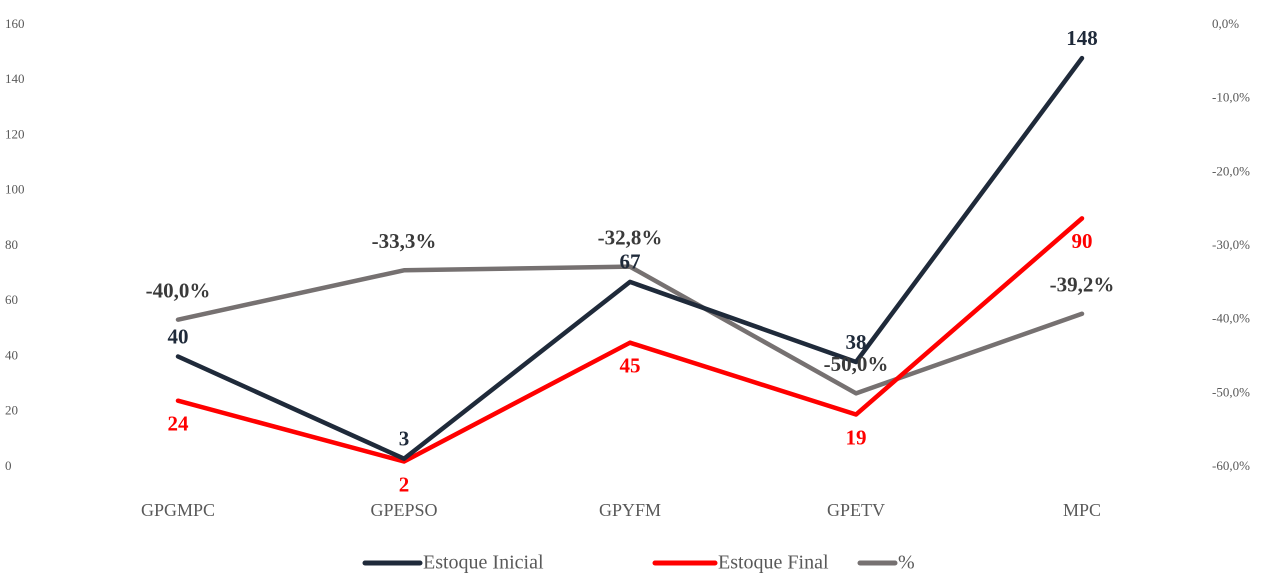 The width and height of the screenshot is (1265, 575). I want to click on data-label: 3, so click(404, 439).